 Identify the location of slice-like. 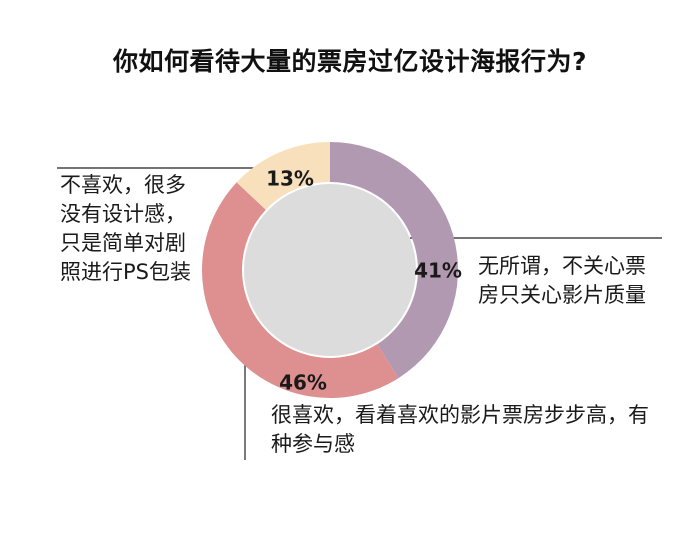
(300, 290).